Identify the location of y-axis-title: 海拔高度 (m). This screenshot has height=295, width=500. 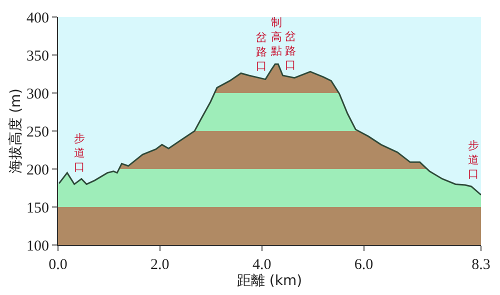
(16, 131).